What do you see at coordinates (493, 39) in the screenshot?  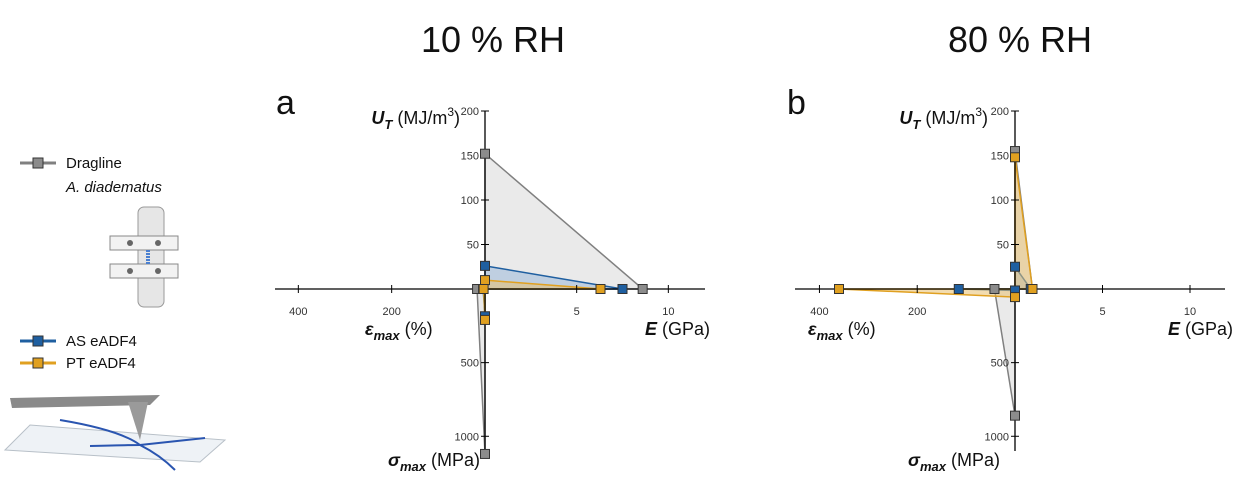 I see `header: 10 % RH` at bounding box center [493, 39].